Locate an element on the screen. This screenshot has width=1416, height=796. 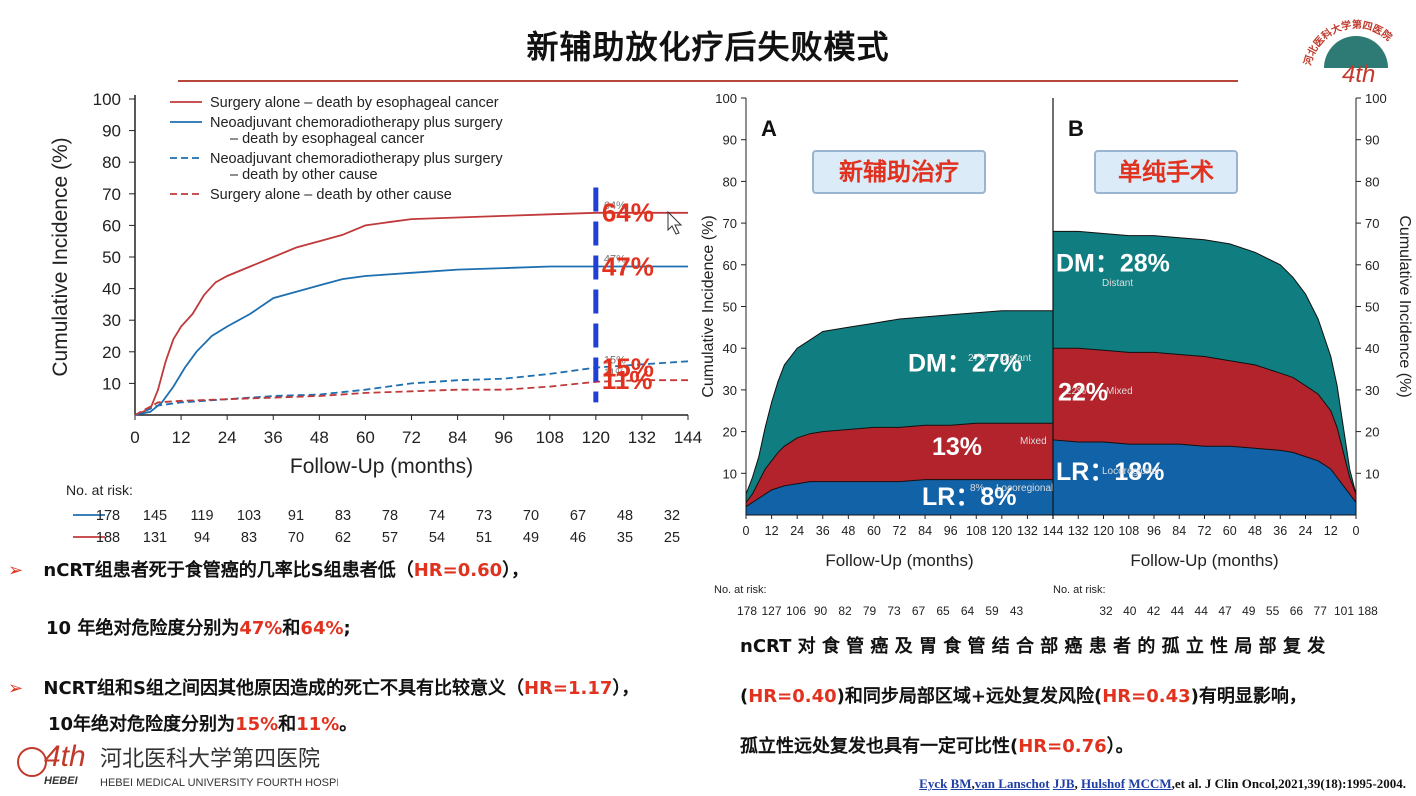
x-tick-label: 108 is located at coordinates (976, 531).